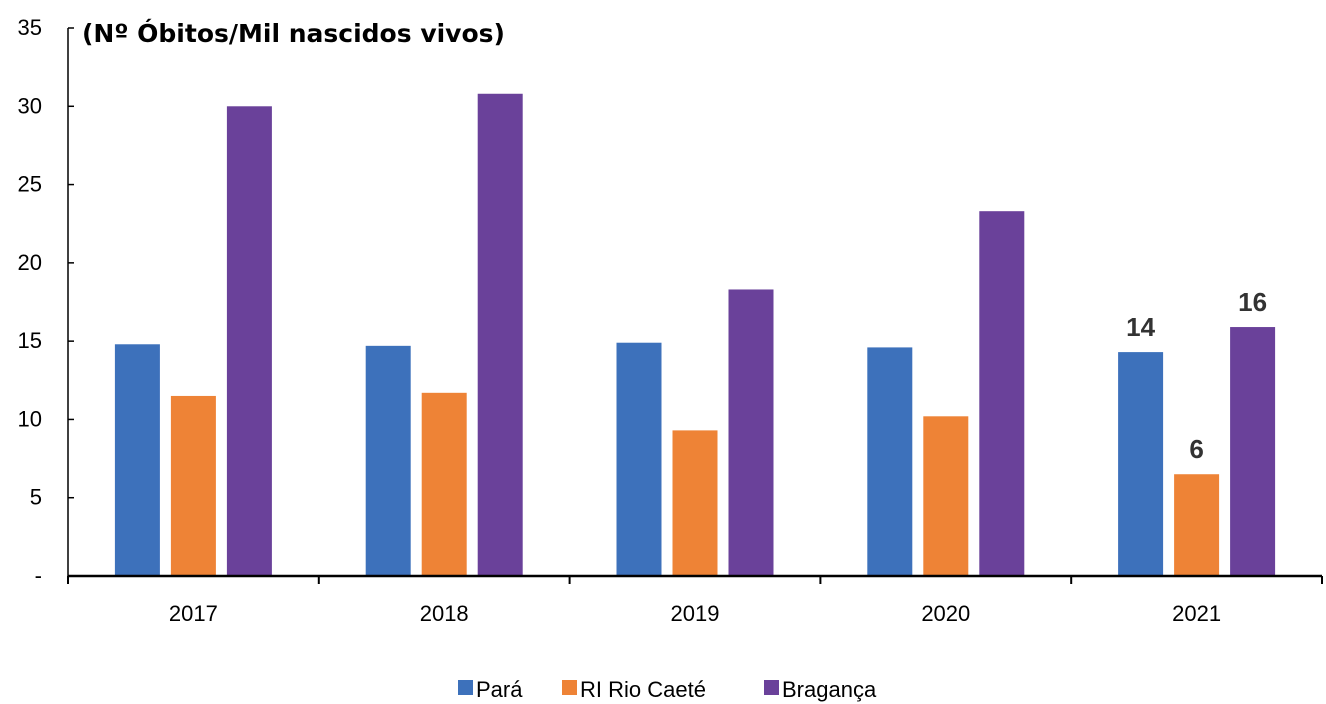 This screenshot has width=1326, height=704. I want to click on y-axis: - 5 10 15 20 25 30 35, so click(46, 301).